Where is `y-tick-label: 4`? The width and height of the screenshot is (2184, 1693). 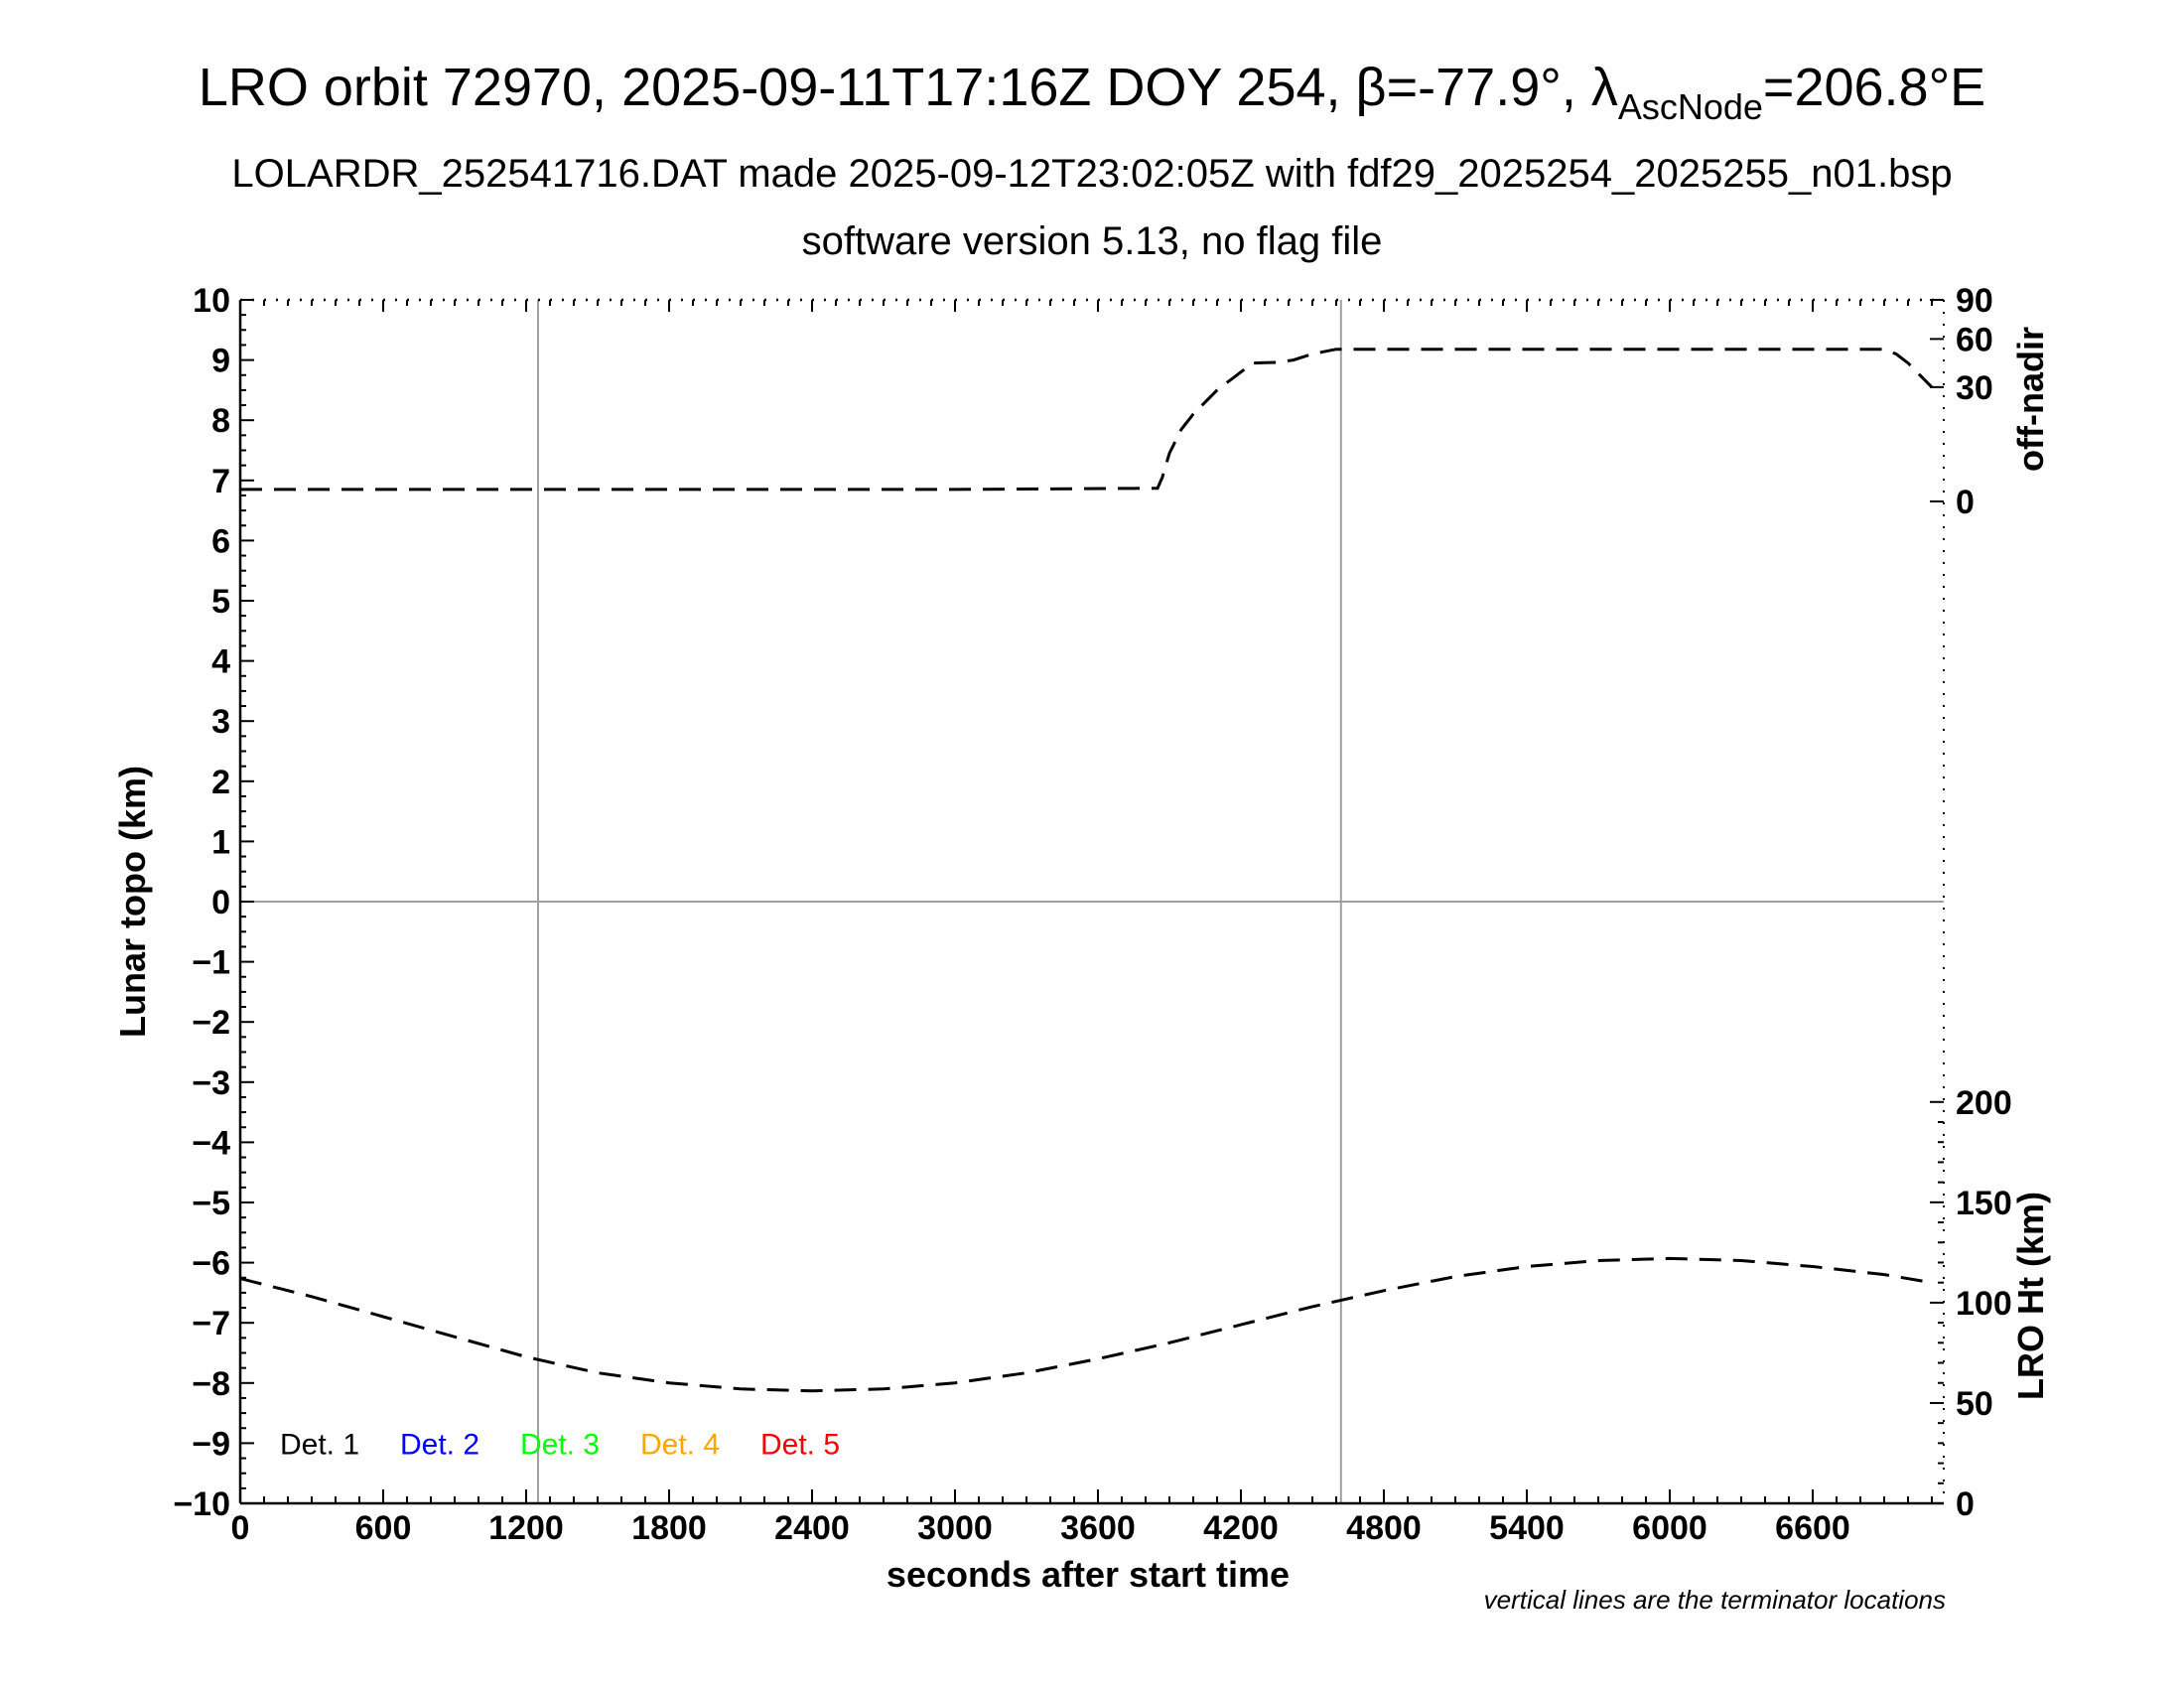 y-tick-label: 4 is located at coordinates (220, 662).